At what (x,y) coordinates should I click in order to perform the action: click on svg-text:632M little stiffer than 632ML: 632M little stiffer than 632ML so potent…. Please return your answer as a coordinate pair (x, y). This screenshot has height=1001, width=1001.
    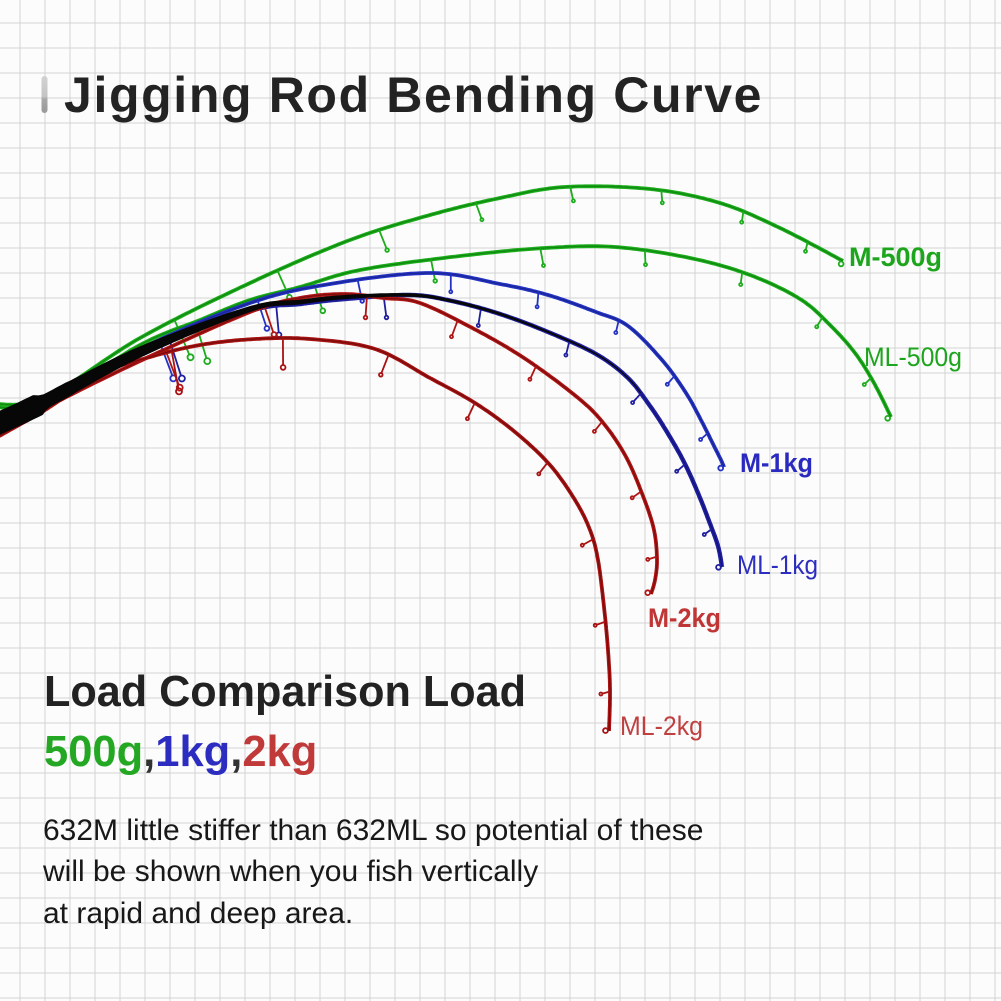
    Looking at the image, I should click on (373, 830).